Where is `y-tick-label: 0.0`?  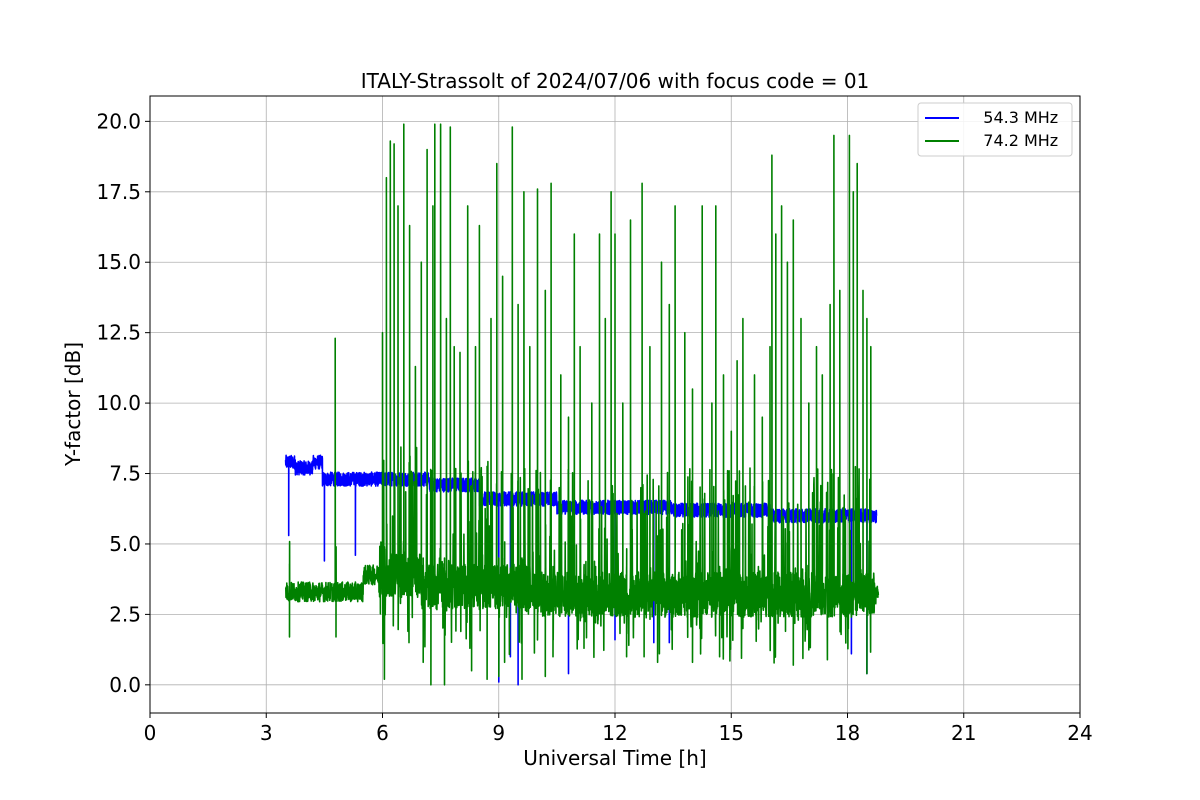
y-tick-label: 0.0 is located at coordinates (125, 685).